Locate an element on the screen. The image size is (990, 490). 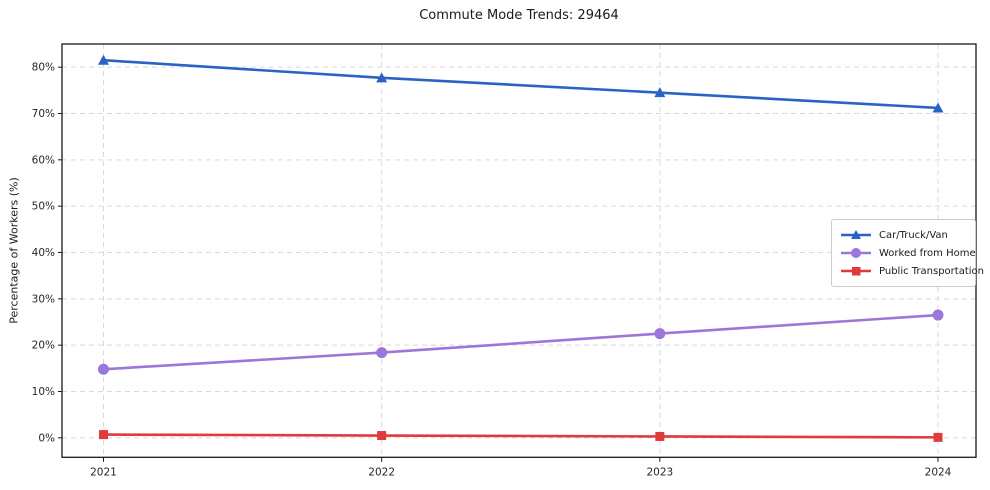
y-tick-label: 0% is located at coordinates (46, 438).